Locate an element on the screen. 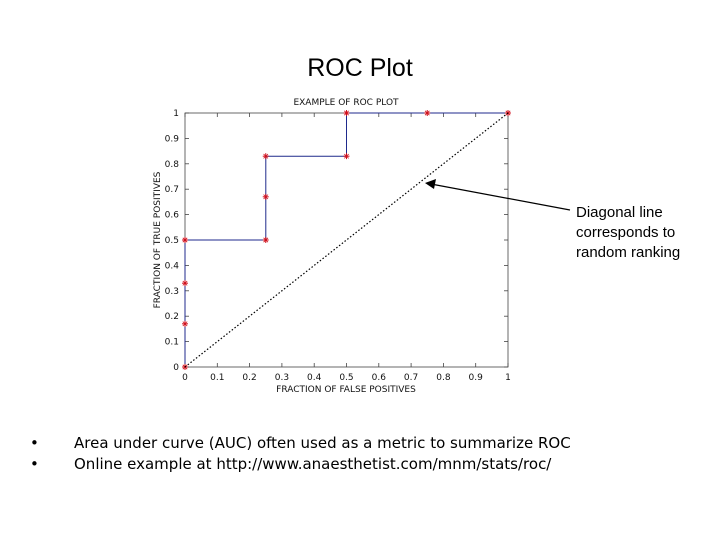 The height and width of the screenshot is (540, 720). x-tick-label: 0.2 is located at coordinates (249, 378).